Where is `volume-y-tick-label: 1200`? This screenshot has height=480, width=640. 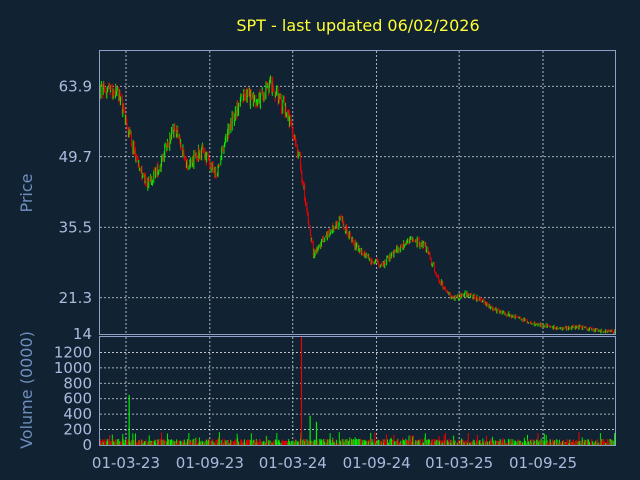 volume-y-tick-label: 1200 is located at coordinates (73, 352).